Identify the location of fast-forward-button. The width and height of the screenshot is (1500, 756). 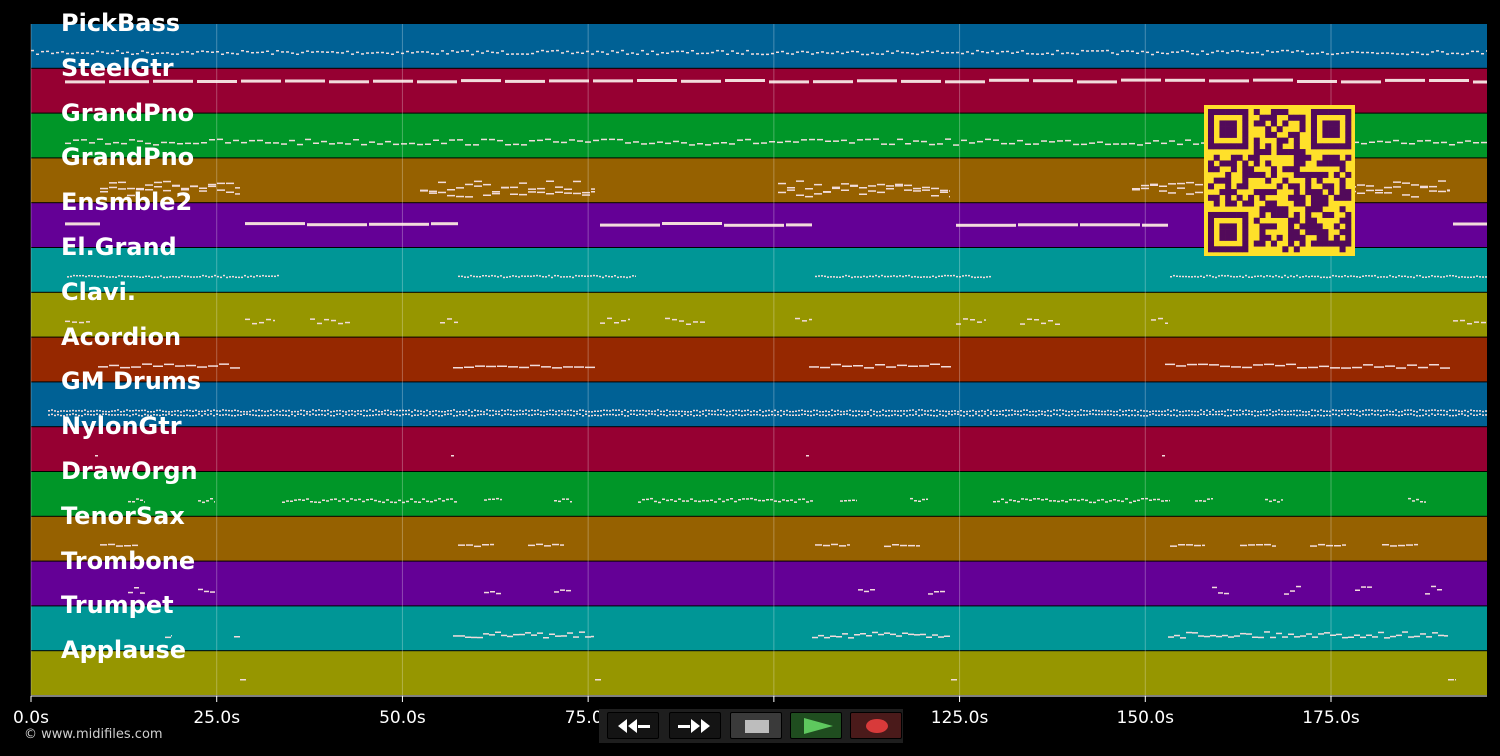
(695, 725).